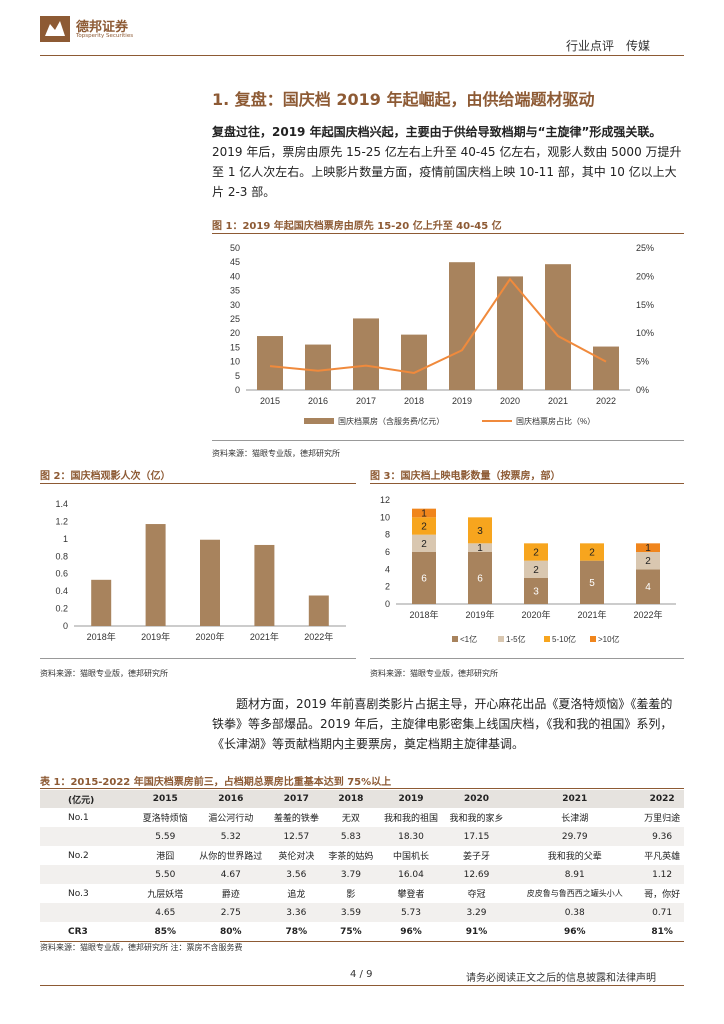  Describe the element at coordinates (296, 931) in the screenshot. I see `table-cell: 78%` at that location.